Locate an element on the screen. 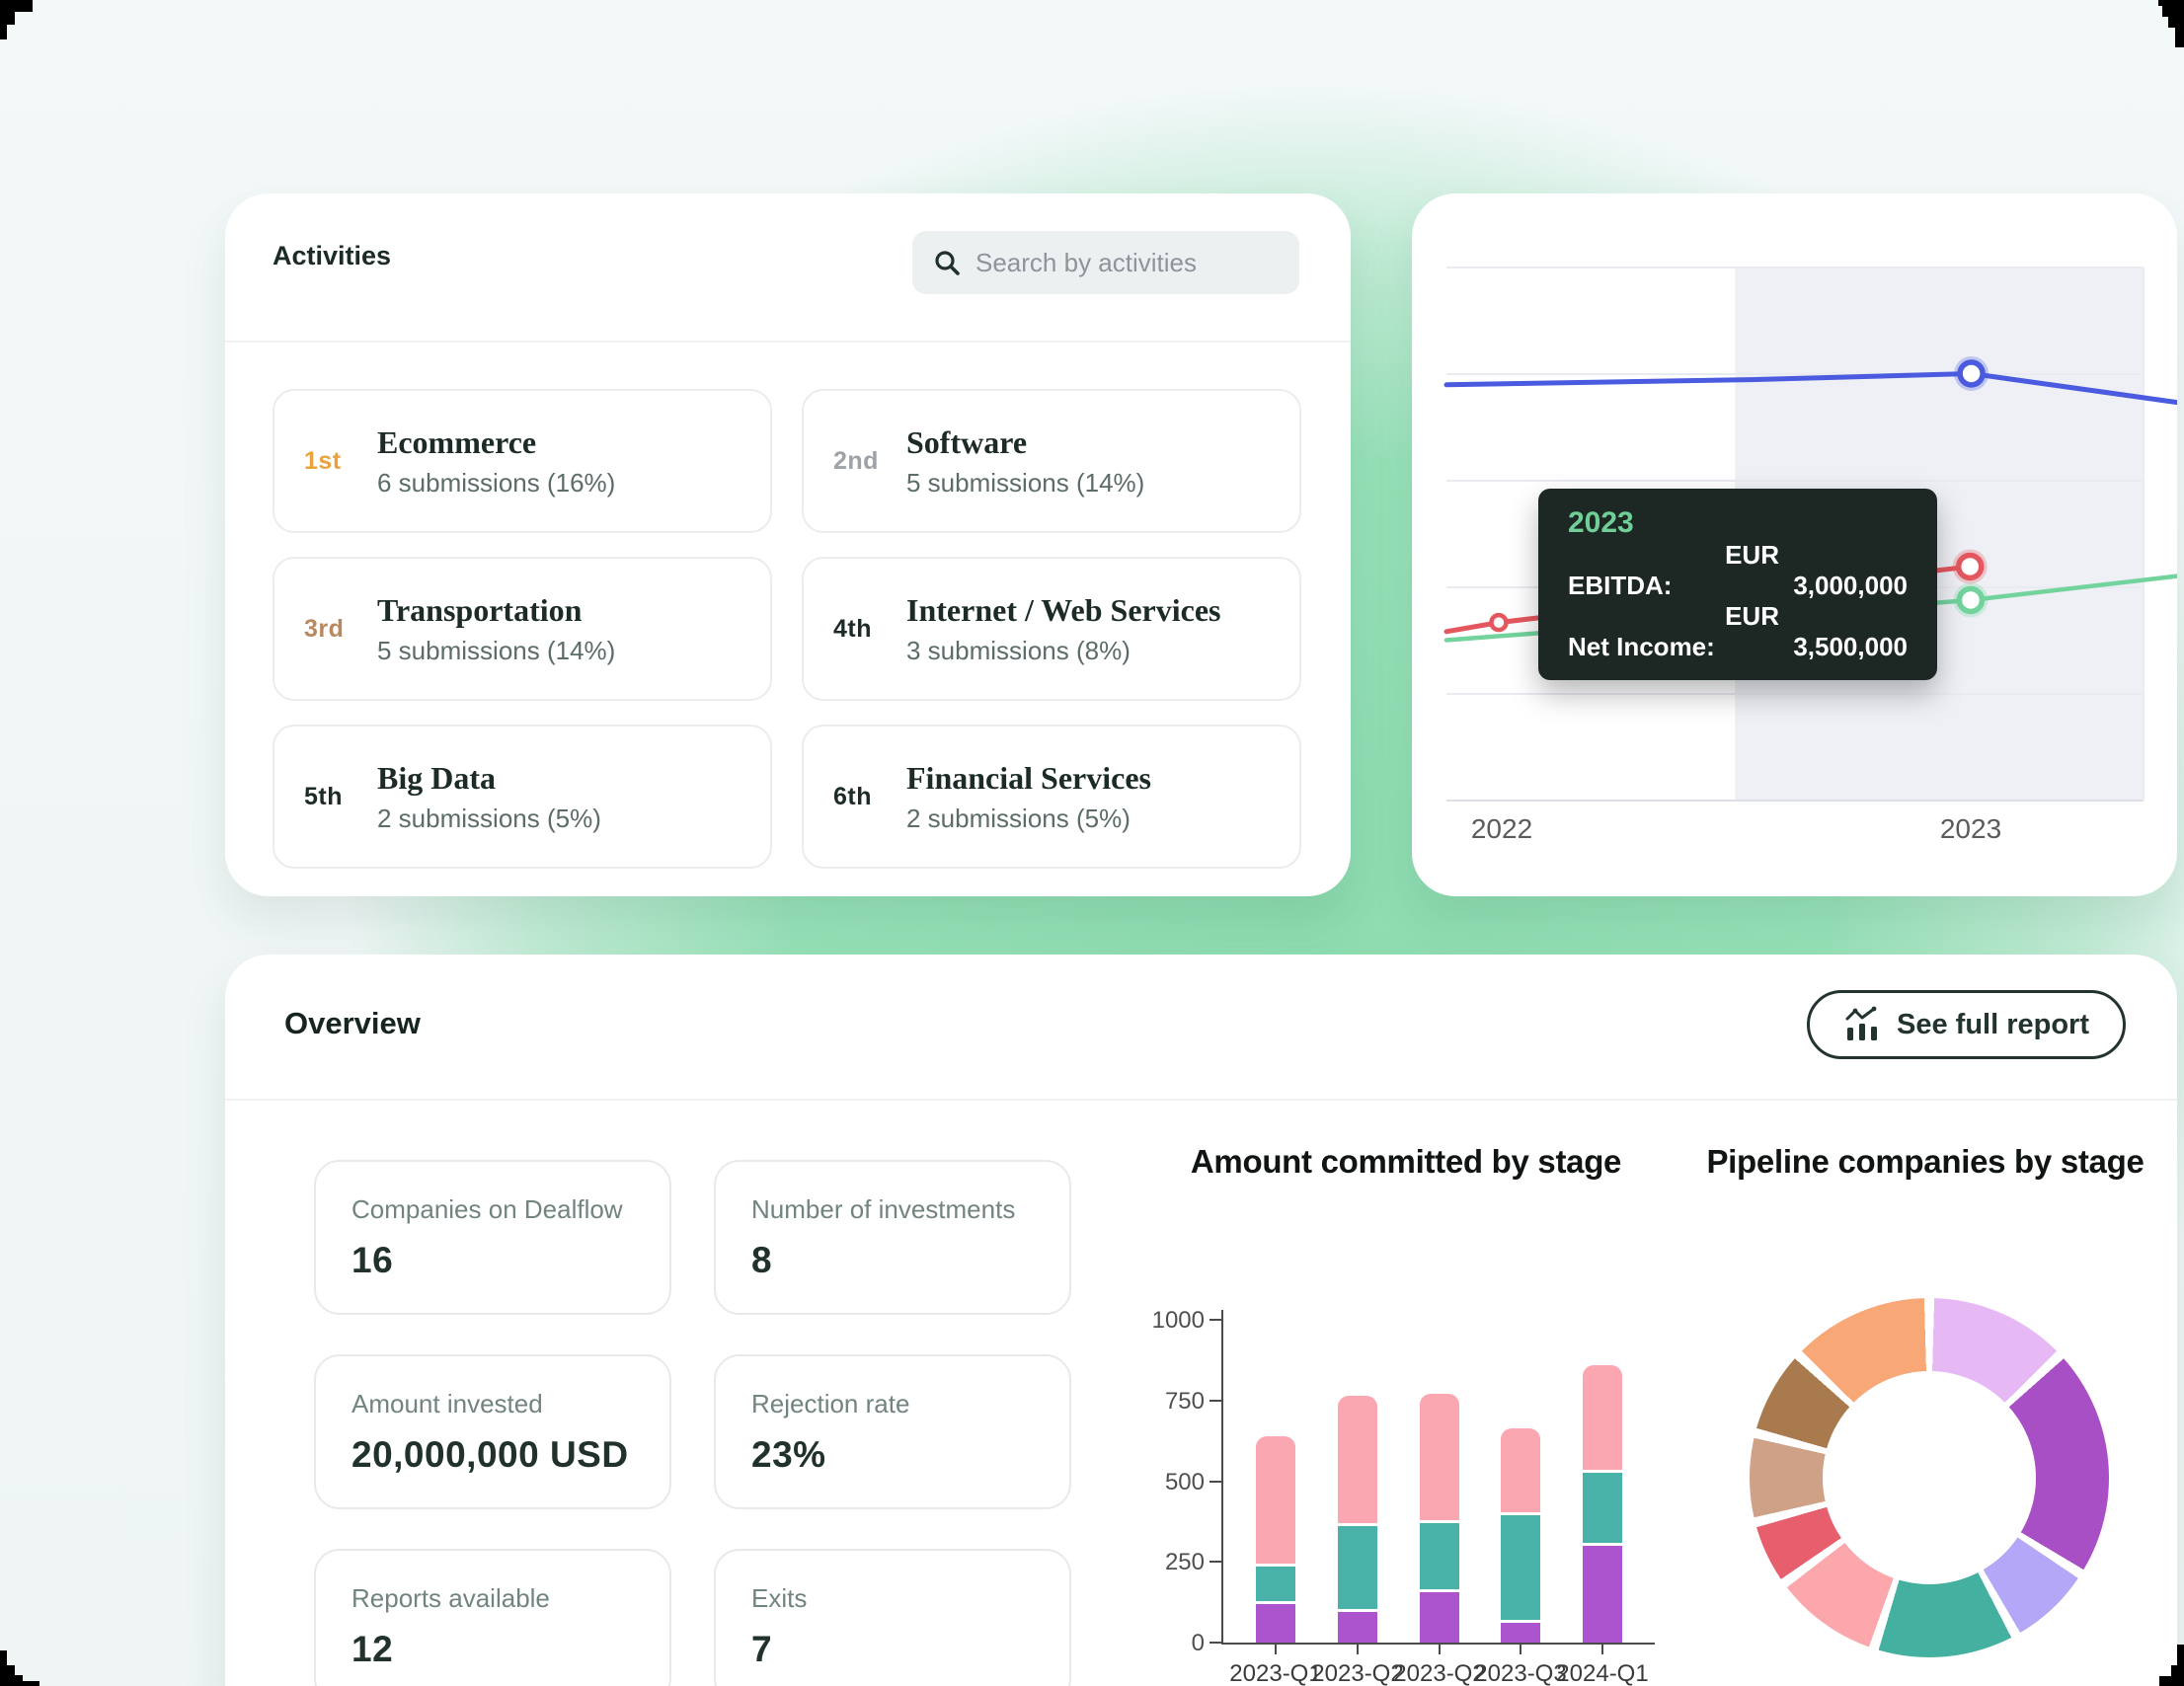 This screenshot has width=2184, height=1686. divider is located at coordinates (788, 342).